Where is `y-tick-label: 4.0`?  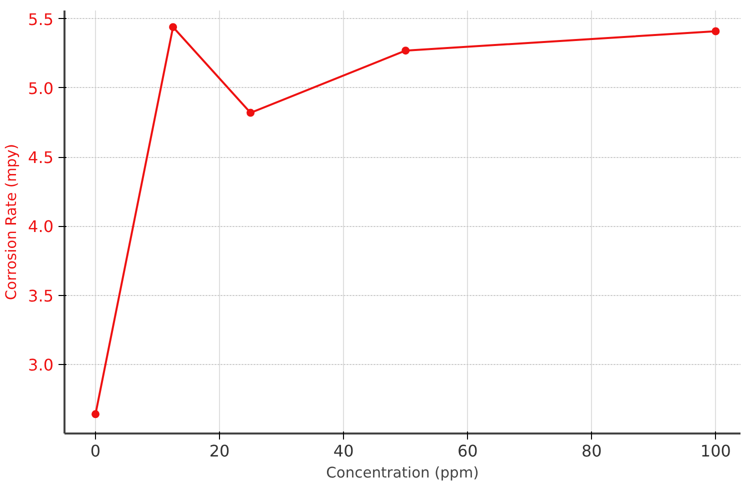
y-tick-label: 4.0 is located at coordinates (41, 226).